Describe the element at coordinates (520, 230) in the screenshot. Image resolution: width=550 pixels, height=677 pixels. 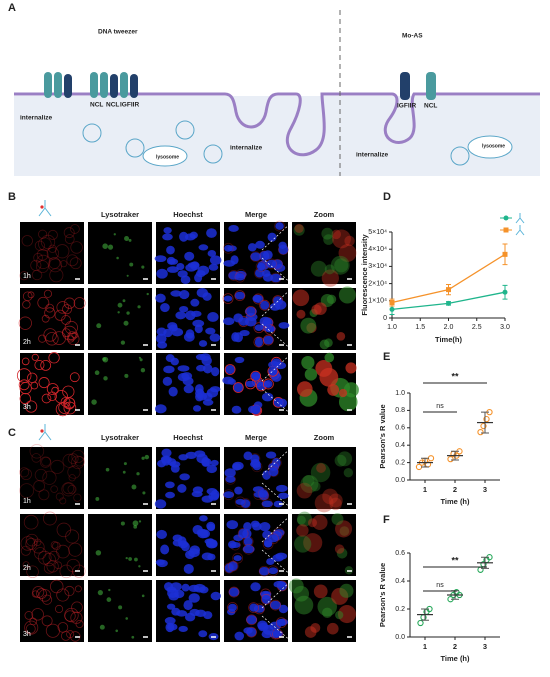
I see `legend-icon` at that location.